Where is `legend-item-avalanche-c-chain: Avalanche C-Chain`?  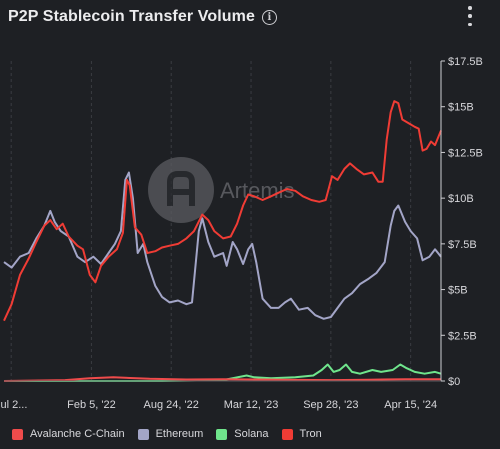 legend-item-avalanche-c-chain: Avalanche C-Chain is located at coordinates (68, 434).